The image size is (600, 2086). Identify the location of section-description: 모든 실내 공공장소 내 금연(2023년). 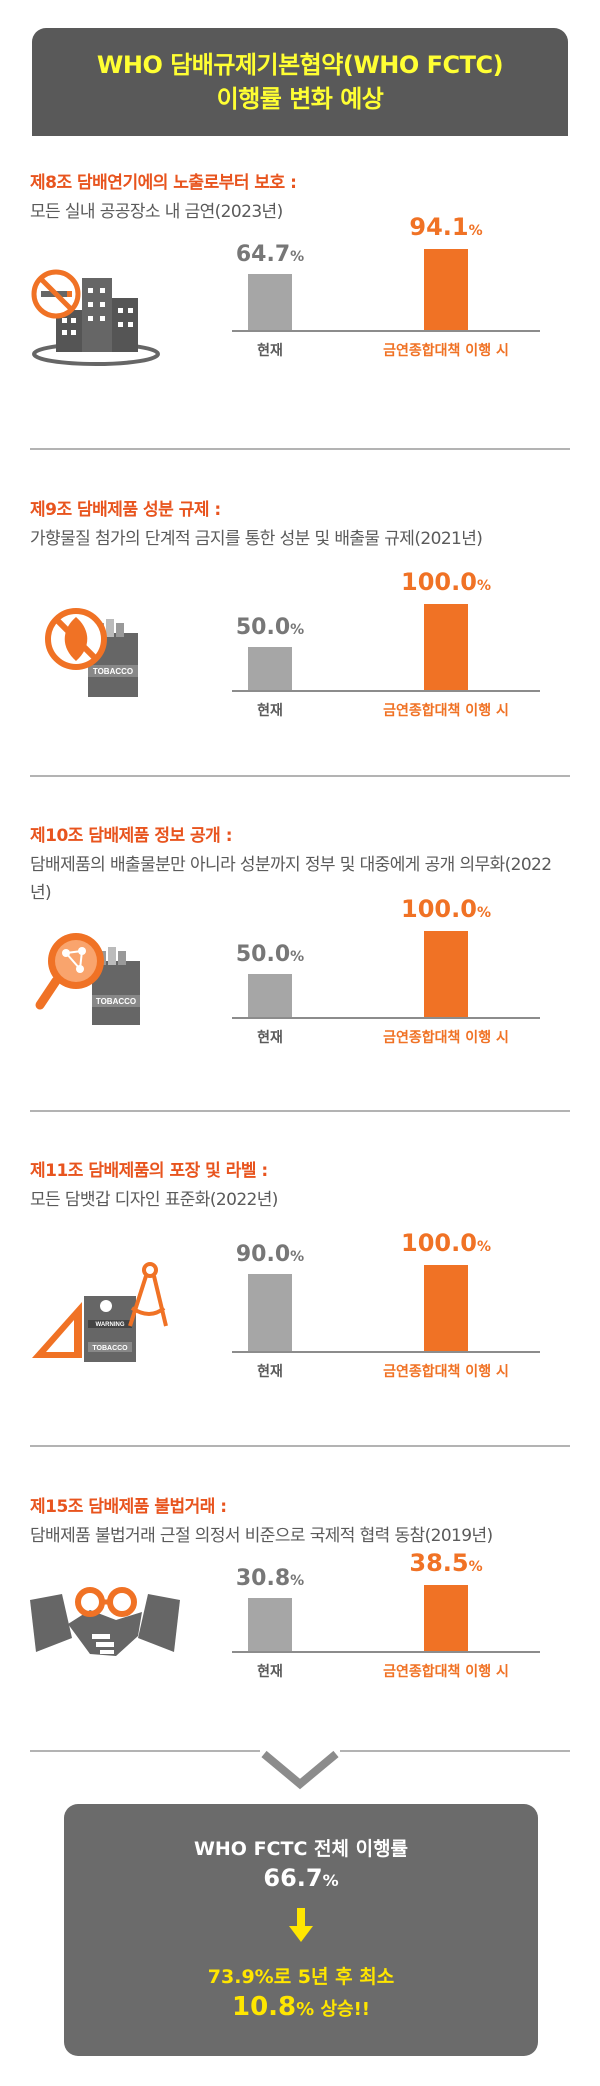
(156, 212).